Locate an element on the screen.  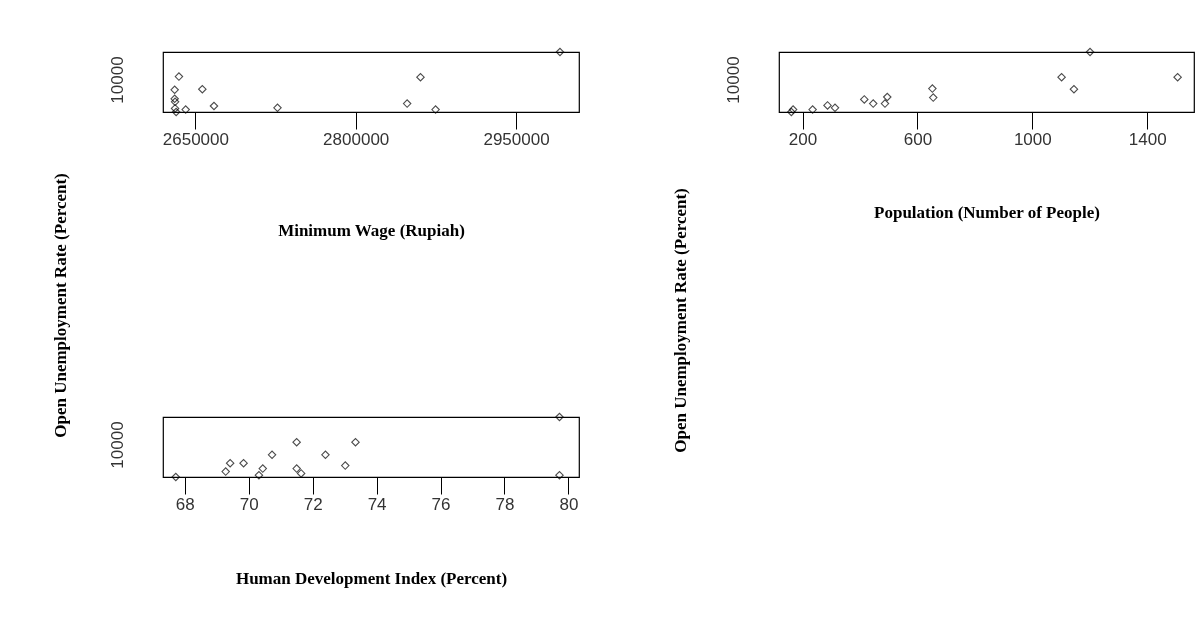
x-tick-label: 2800000 is located at coordinates (356, 139).